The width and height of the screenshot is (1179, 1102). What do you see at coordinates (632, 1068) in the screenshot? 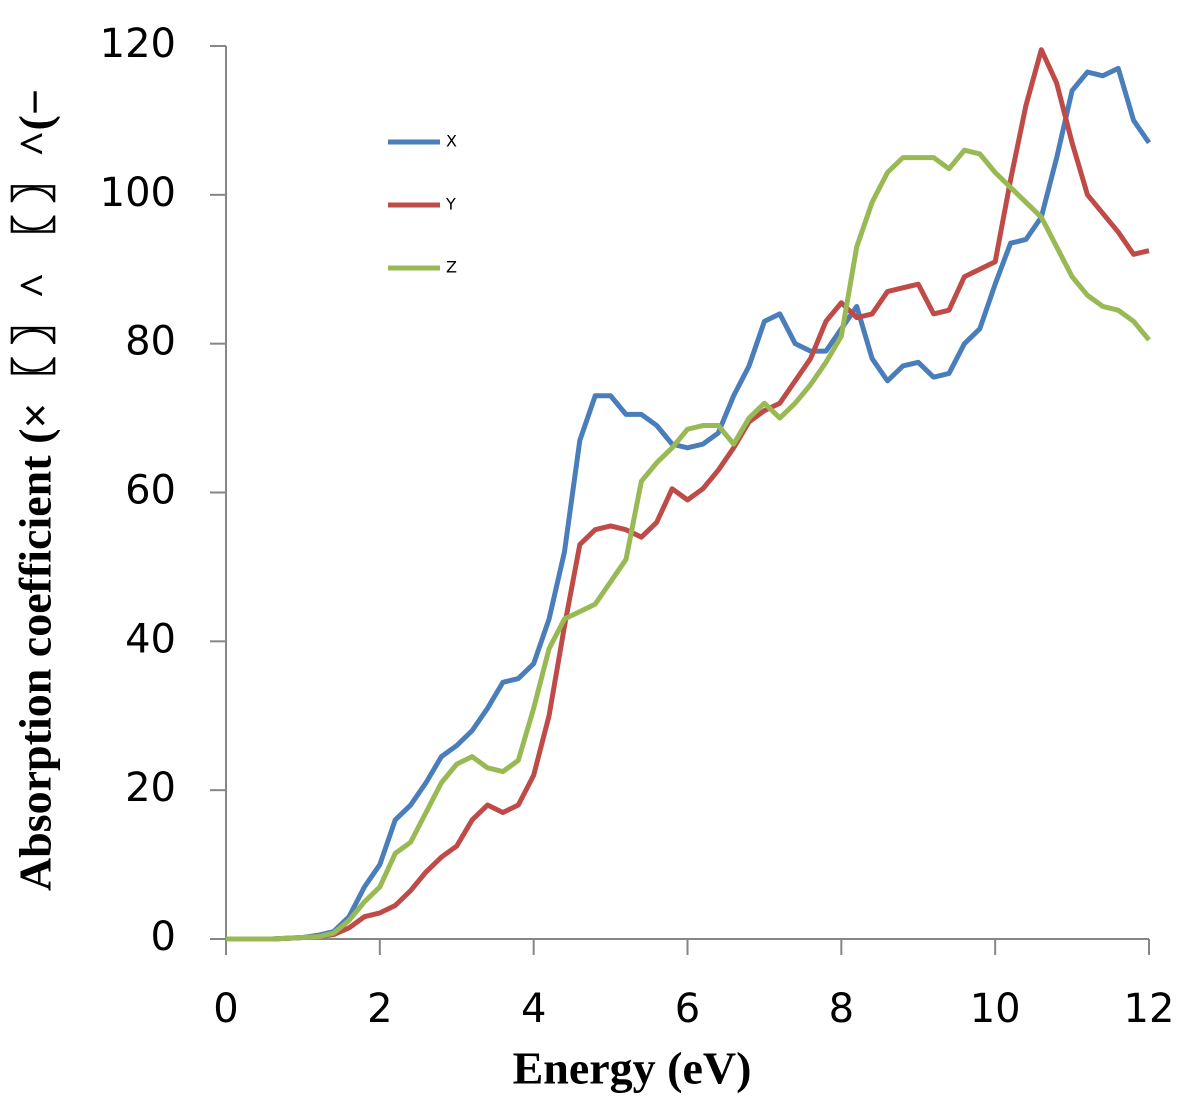
I see `x-axis-title: Energy (eV)` at bounding box center [632, 1068].